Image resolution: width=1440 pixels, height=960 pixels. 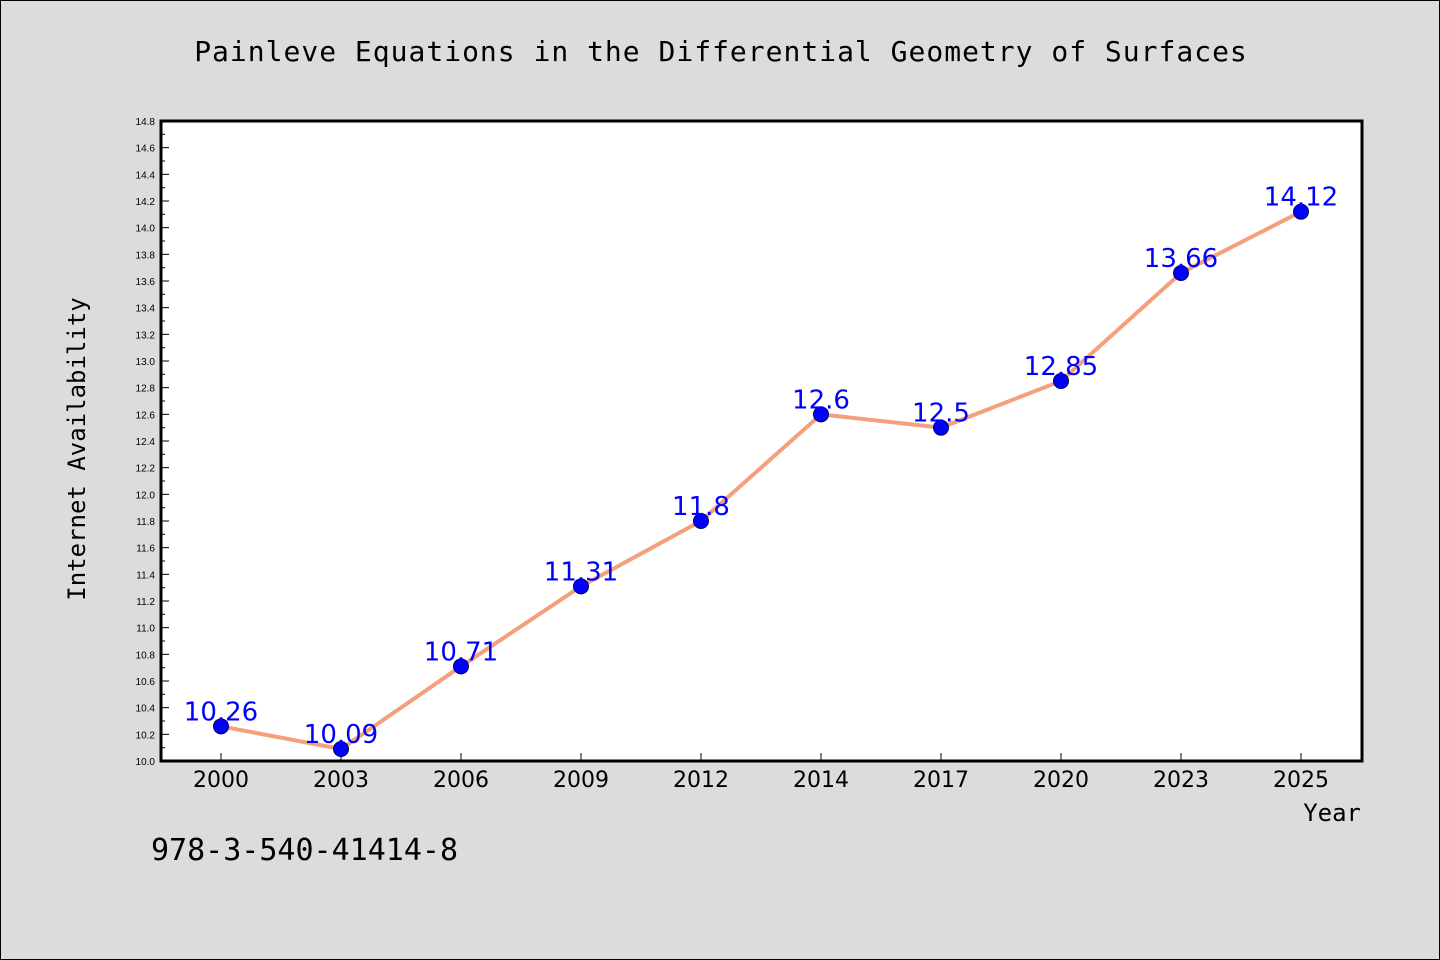 I want to click on x-tick-label: 2012, so click(x=701, y=780).